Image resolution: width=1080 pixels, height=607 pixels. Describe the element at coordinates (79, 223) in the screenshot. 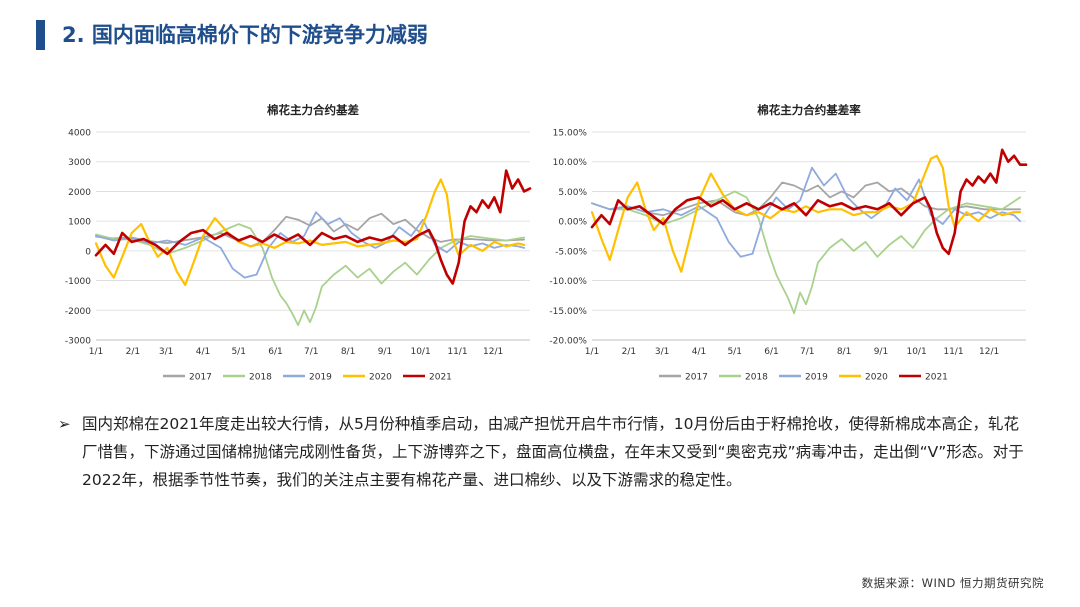

I see `y-tick-label: 1000` at that location.